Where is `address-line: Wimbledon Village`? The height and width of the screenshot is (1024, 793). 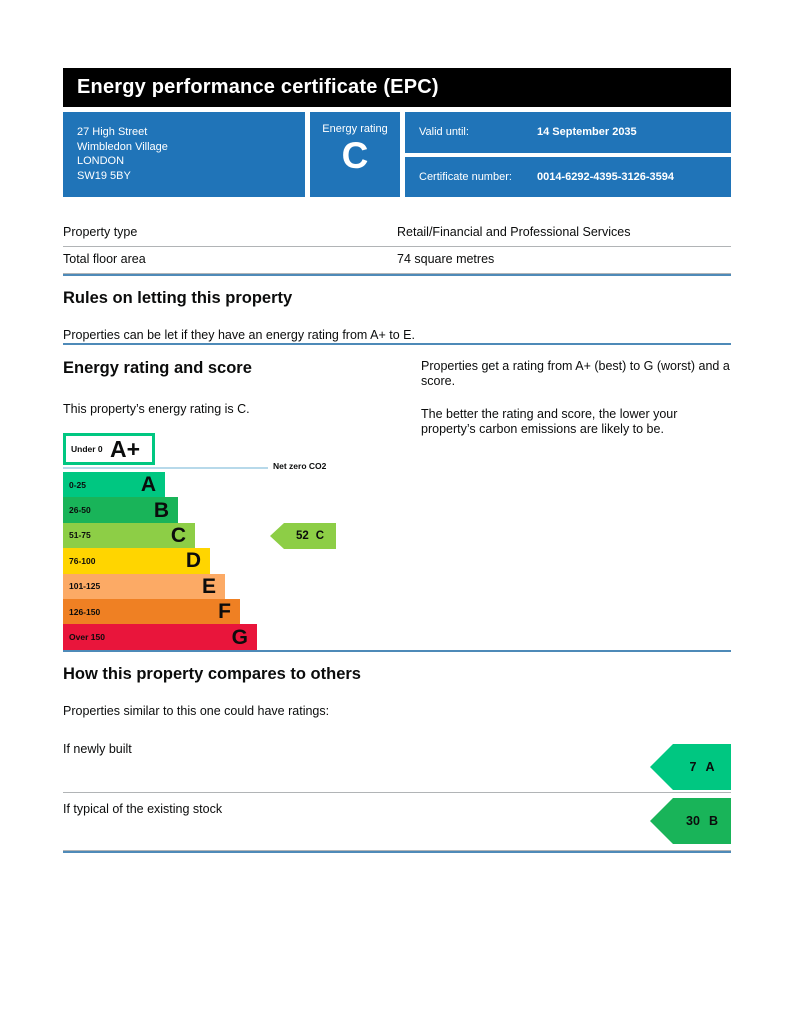
address-line: Wimbledon Village is located at coordinates (122, 146).